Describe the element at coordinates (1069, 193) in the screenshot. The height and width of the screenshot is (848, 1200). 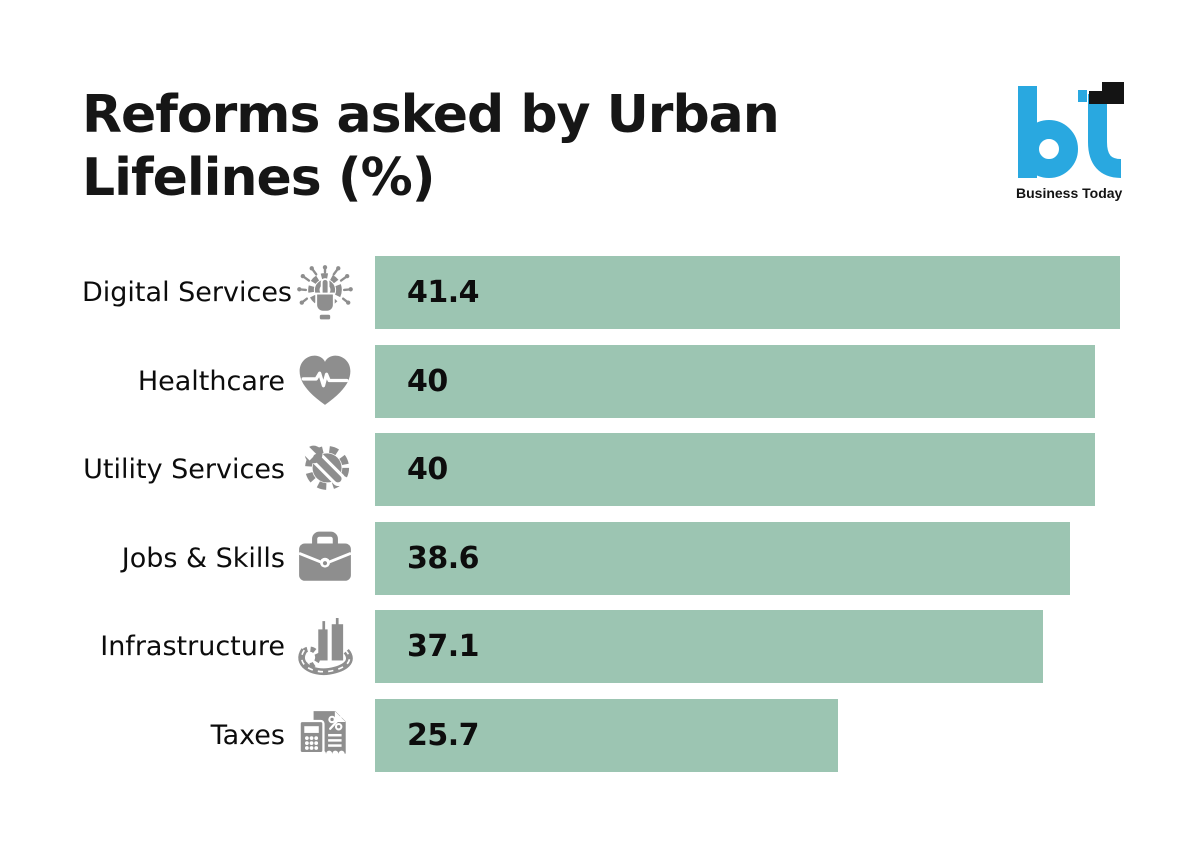
I see `logo-wordmark: Business Today` at that location.